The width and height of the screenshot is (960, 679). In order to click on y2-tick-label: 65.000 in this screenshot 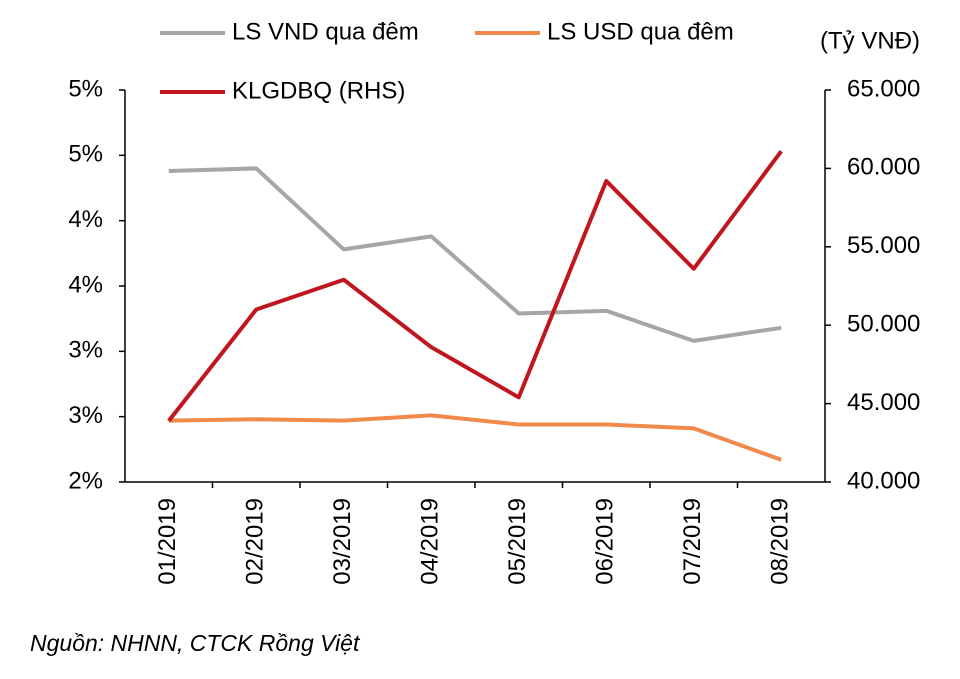, I will do `click(883, 88)`.